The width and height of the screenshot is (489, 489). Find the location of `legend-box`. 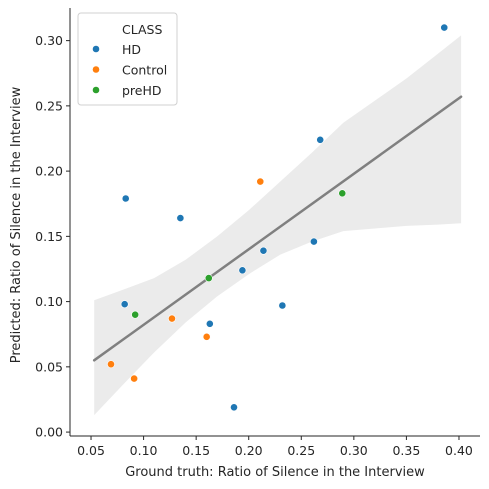

legend-box is located at coordinates (127, 59).